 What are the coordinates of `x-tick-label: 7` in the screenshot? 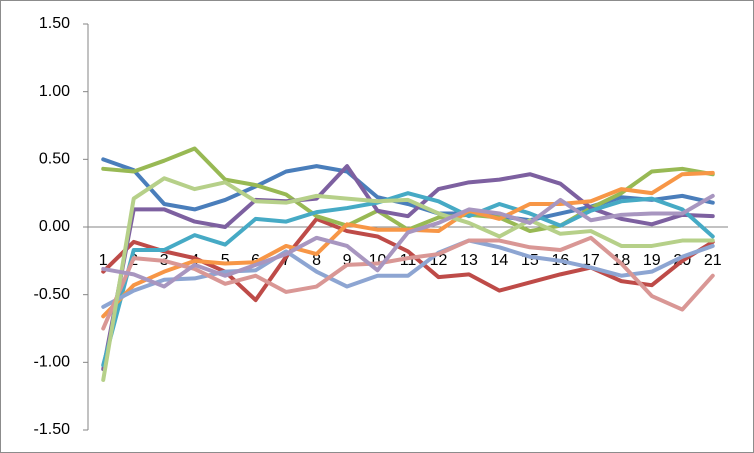 It's located at (286, 260).